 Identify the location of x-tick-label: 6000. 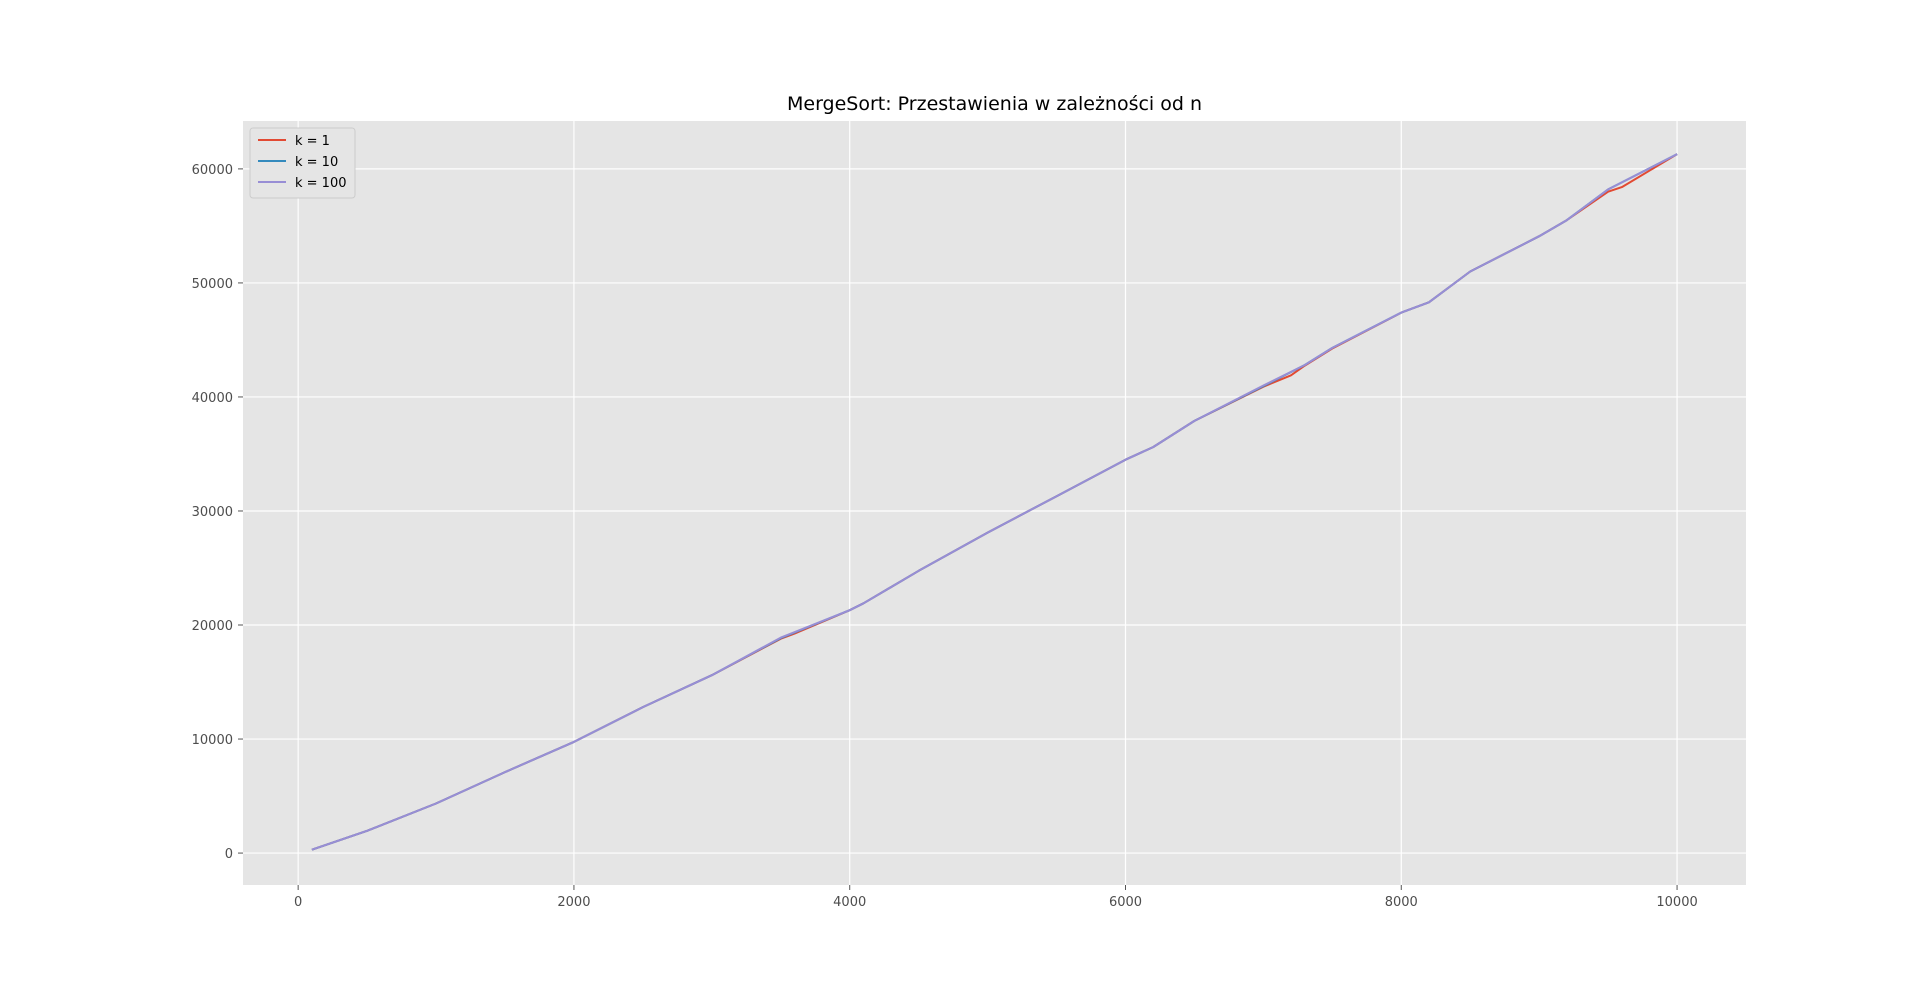
(1125, 902).